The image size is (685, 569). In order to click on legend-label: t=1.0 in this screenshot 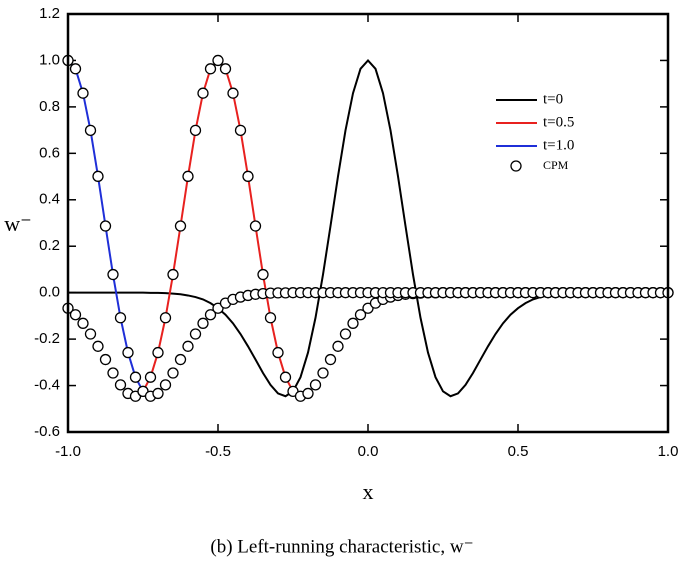, I will do `click(558, 145)`.